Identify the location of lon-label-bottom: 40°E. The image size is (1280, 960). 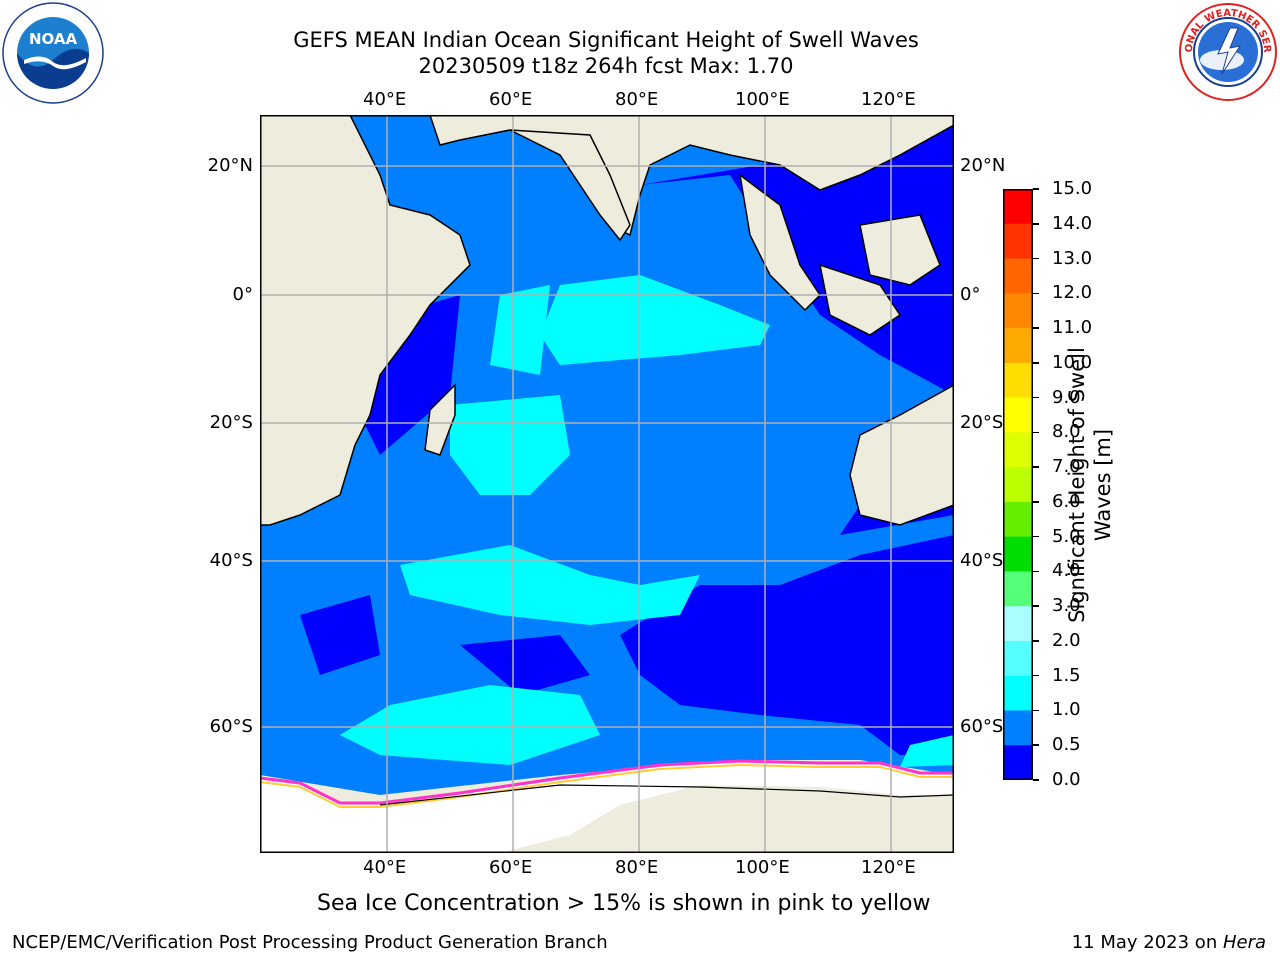
(385, 867).